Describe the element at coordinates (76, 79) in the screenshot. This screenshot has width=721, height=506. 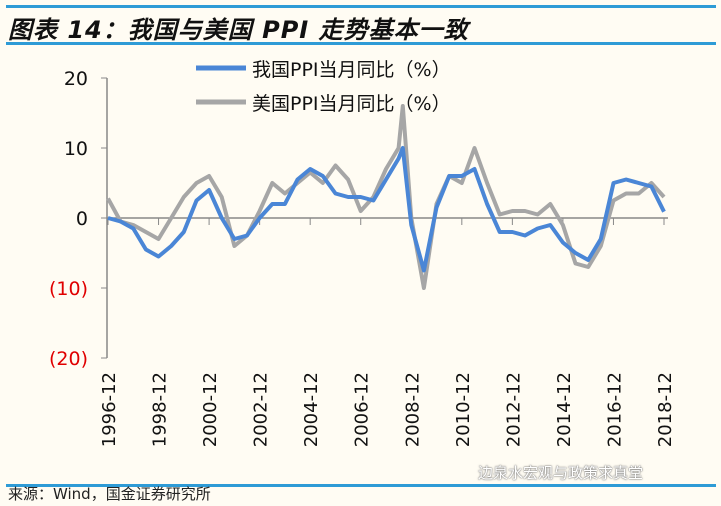
I see `y-tick-label: 20` at that location.